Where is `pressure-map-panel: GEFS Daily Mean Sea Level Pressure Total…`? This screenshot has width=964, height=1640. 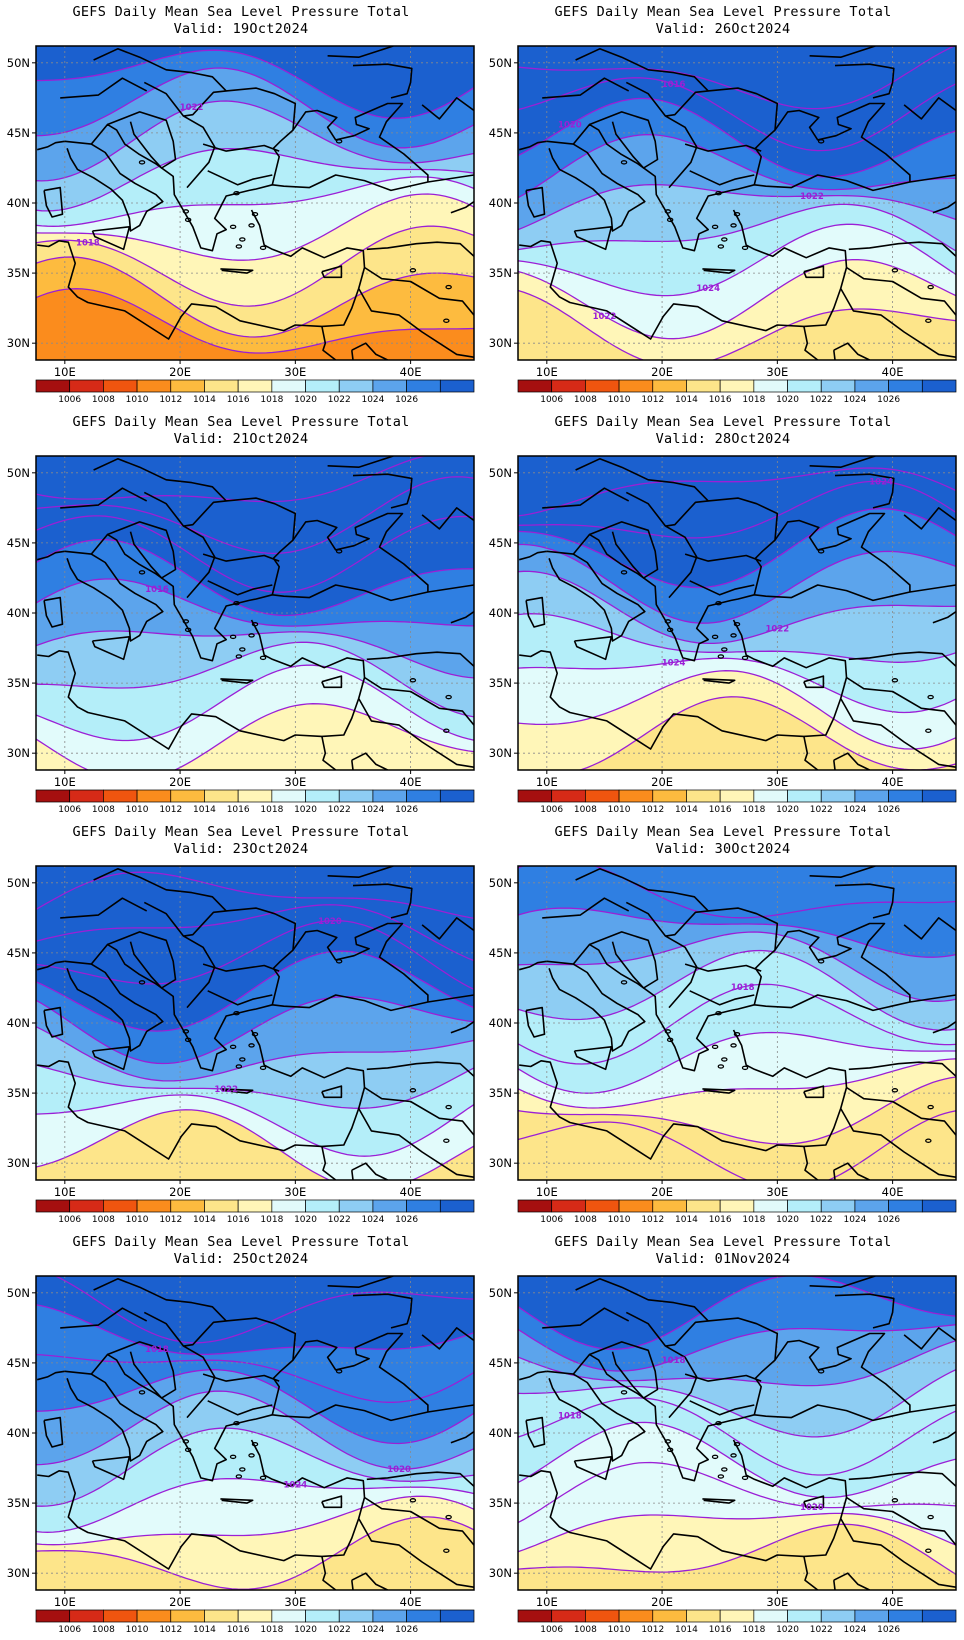
pressure-map-panel: GEFS Daily Mean Sea Level Pressure Total… is located at coordinates (241, 1435).